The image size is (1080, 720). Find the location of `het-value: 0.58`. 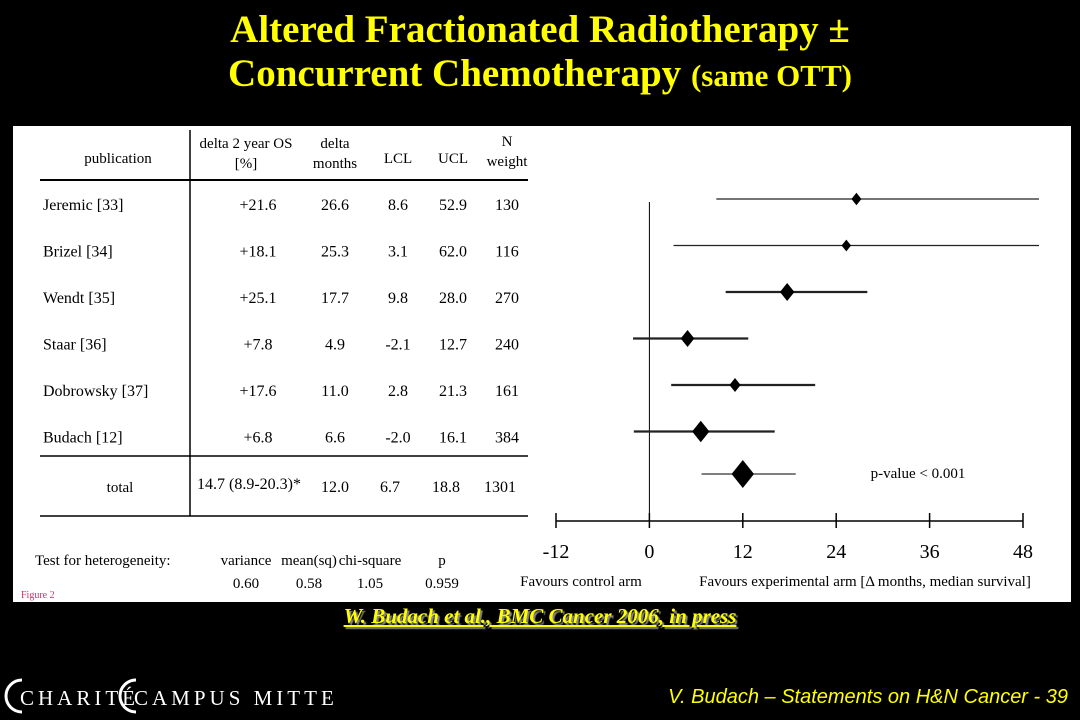

het-value: 0.58 is located at coordinates (309, 584).